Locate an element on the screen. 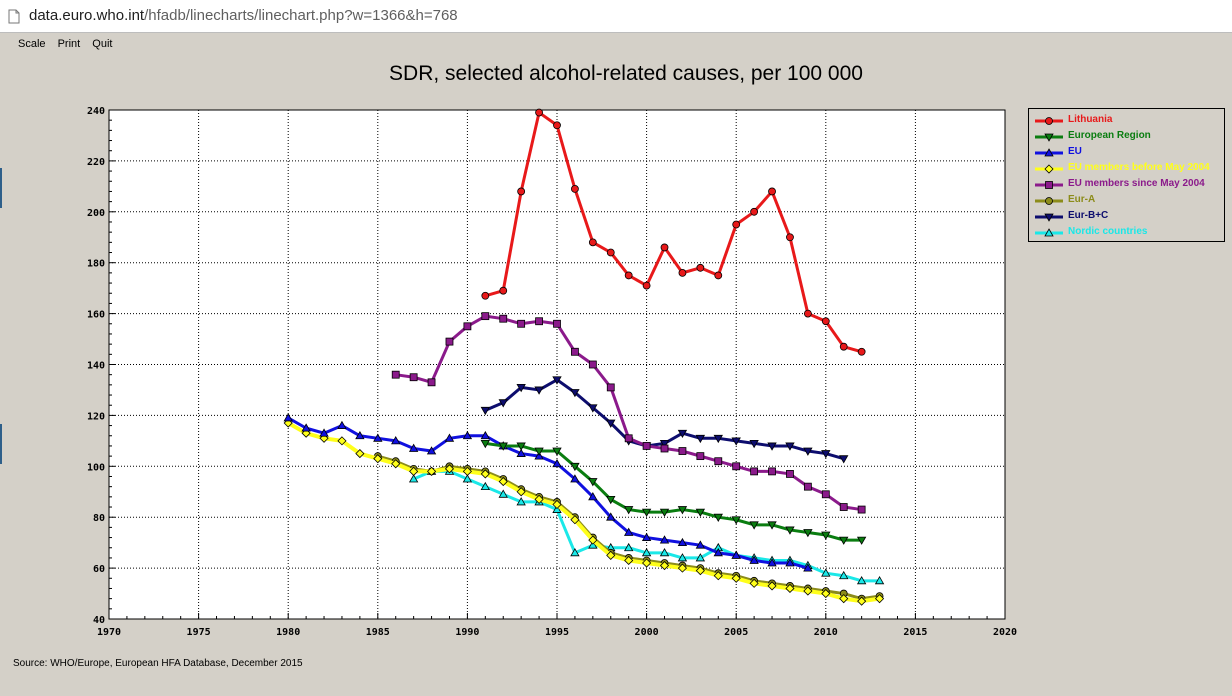 This screenshot has height=696, width=1232. y-tick-label: 240 is located at coordinates (96, 111).